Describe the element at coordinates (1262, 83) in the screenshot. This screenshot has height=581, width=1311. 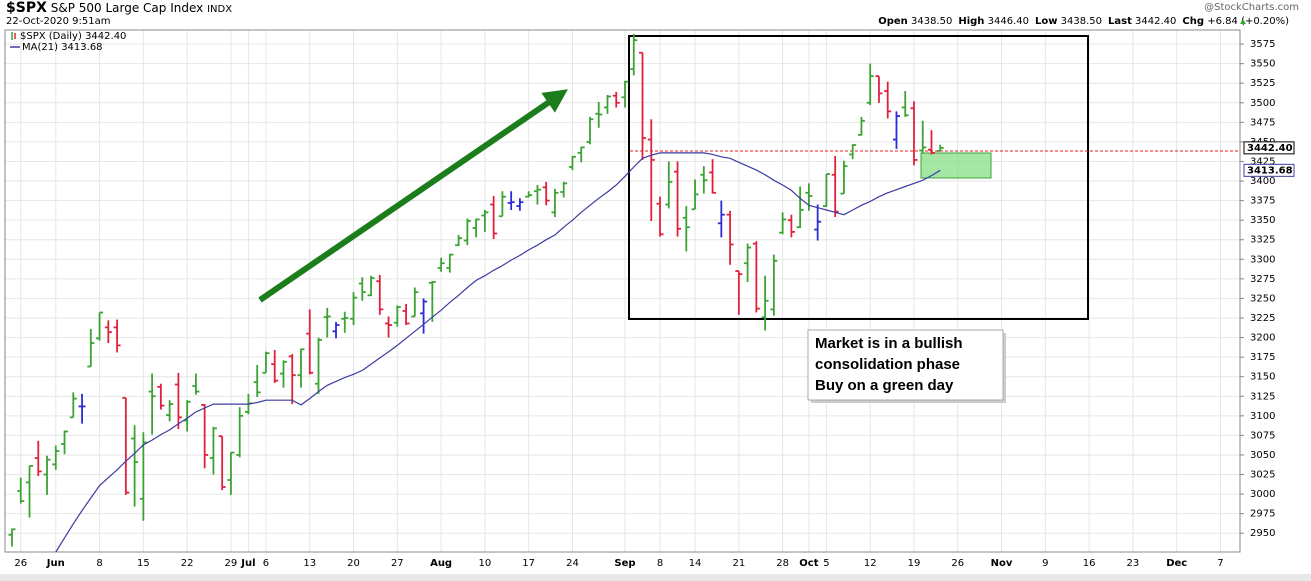
I see `y-tick-label: 3525` at that location.